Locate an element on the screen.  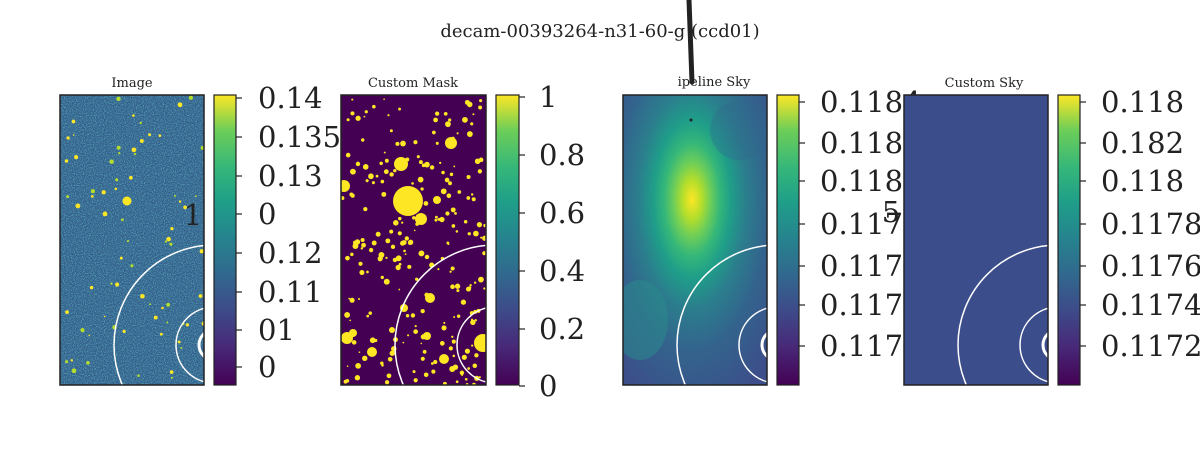
panel-title-custom-mask: Custom Mask is located at coordinates (413, 83).